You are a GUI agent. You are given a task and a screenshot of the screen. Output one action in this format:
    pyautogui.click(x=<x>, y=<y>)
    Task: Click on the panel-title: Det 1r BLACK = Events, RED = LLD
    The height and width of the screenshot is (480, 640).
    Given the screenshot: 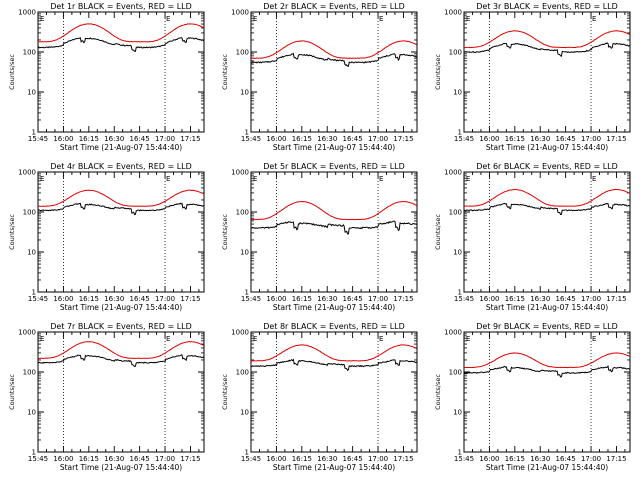 What is the action you would take?
    pyautogui.click(x=121, y=6)
    